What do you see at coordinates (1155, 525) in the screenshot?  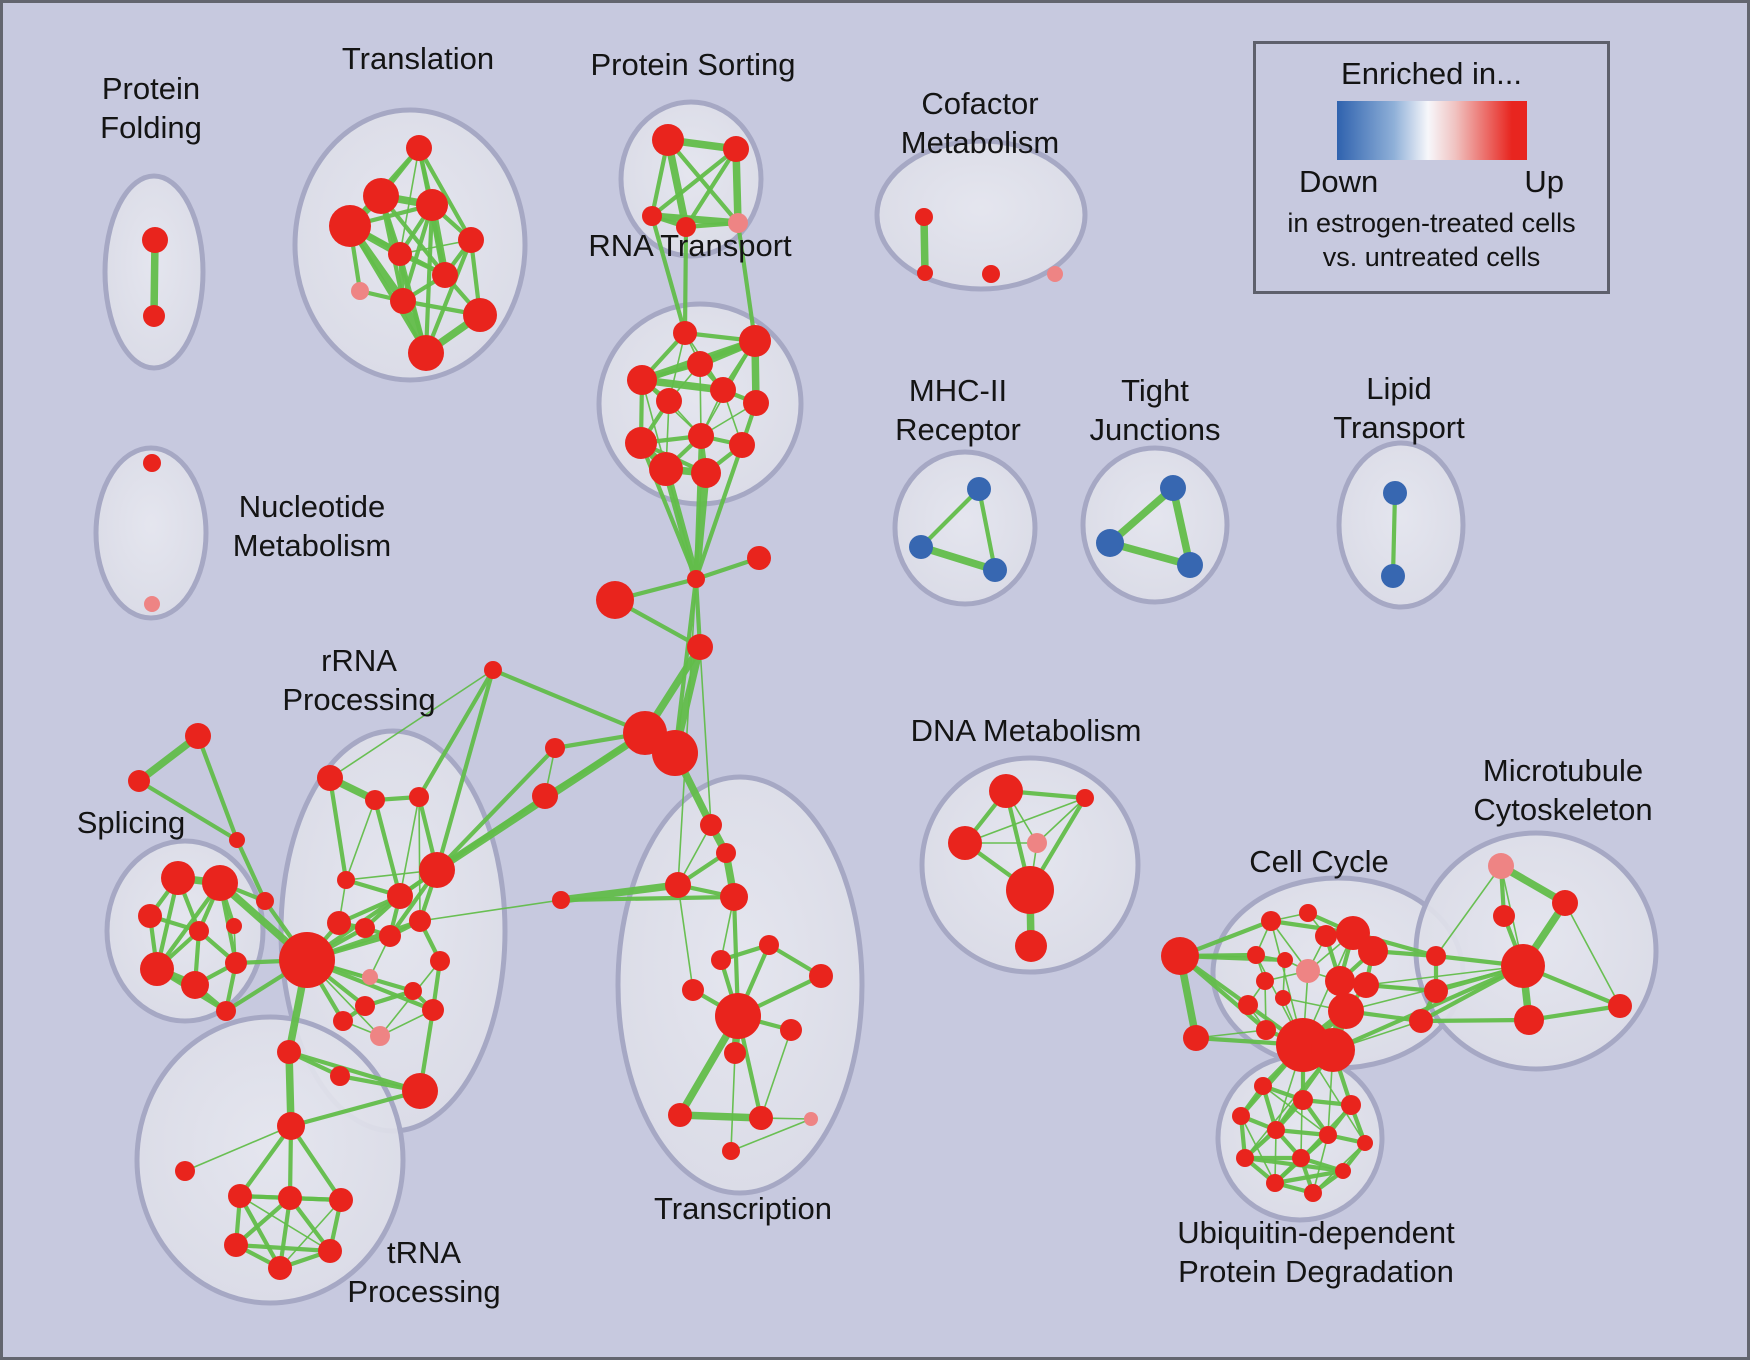 I see `cluster-bubble-tight-junctions` at bounding box center [1155, 525].